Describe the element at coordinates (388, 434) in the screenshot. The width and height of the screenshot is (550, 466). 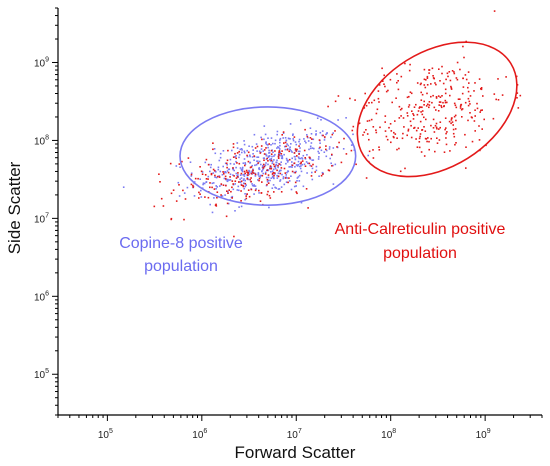
I see `x-tick-label: 108` at that location.